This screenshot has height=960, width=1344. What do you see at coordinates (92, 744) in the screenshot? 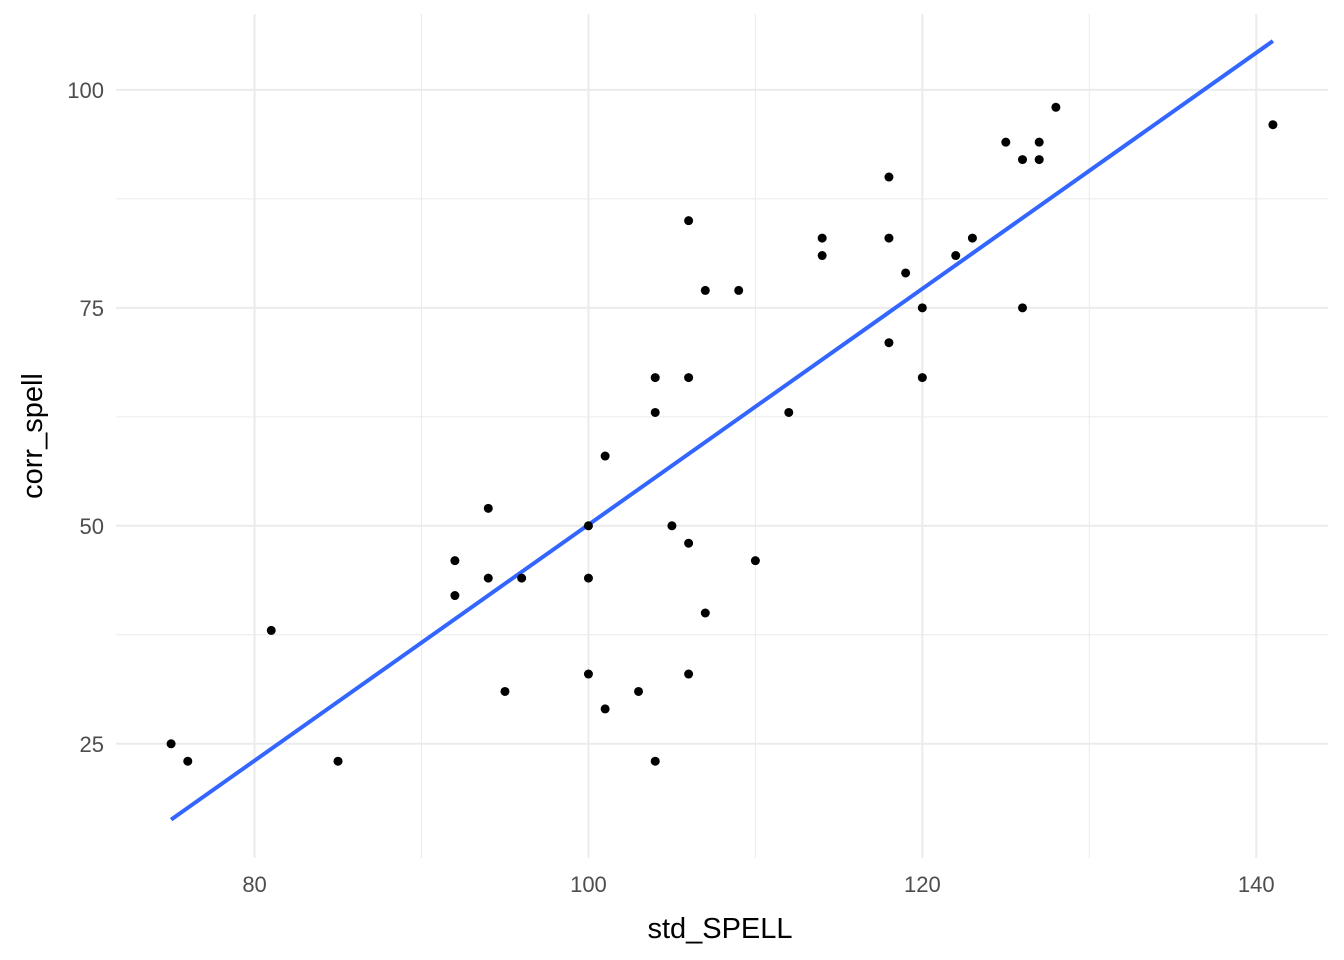
I see `y-tick-label: 25` at bounding box center [92, 744].